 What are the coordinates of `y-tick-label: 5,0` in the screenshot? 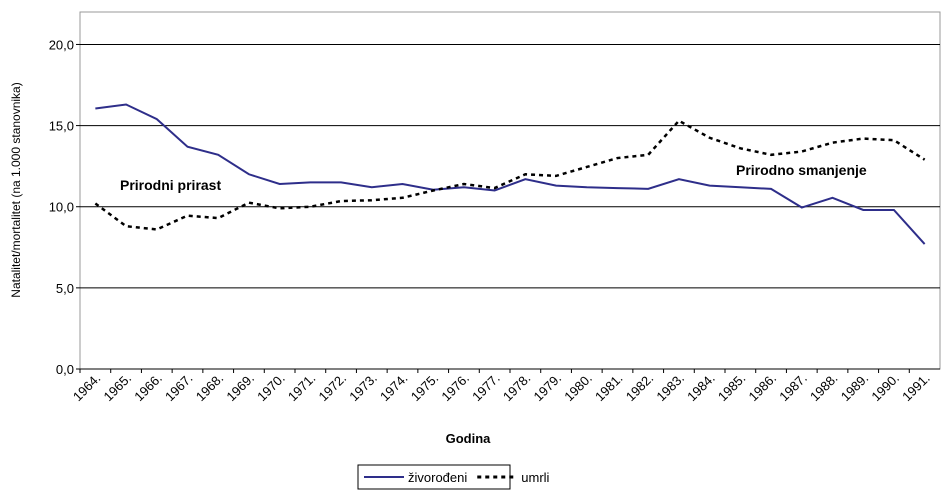 It's located at (65, 288).